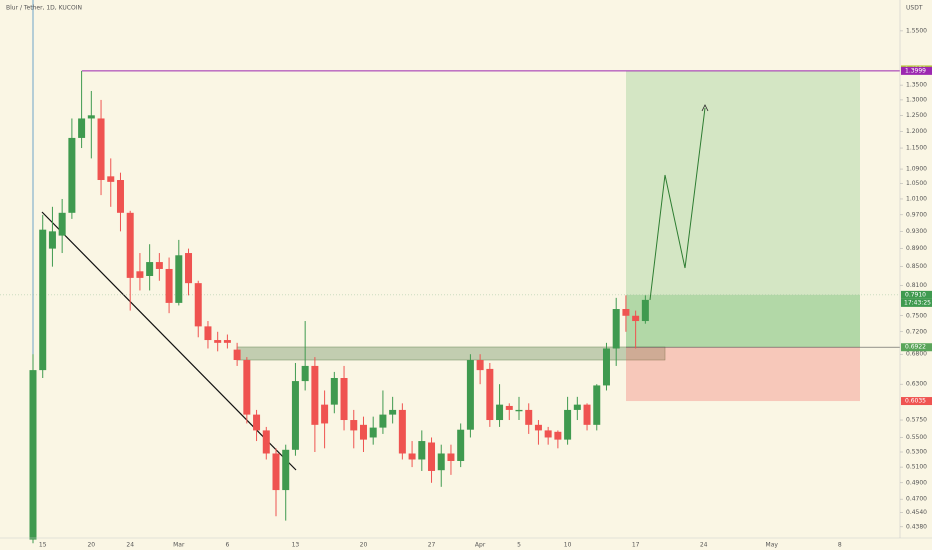 Image resolution: width=932 pixels, height=550 pixels. Describe the element at coordinates (916, 198) in the screenshot. I see `y-tick-label: 1.0100` at that location.